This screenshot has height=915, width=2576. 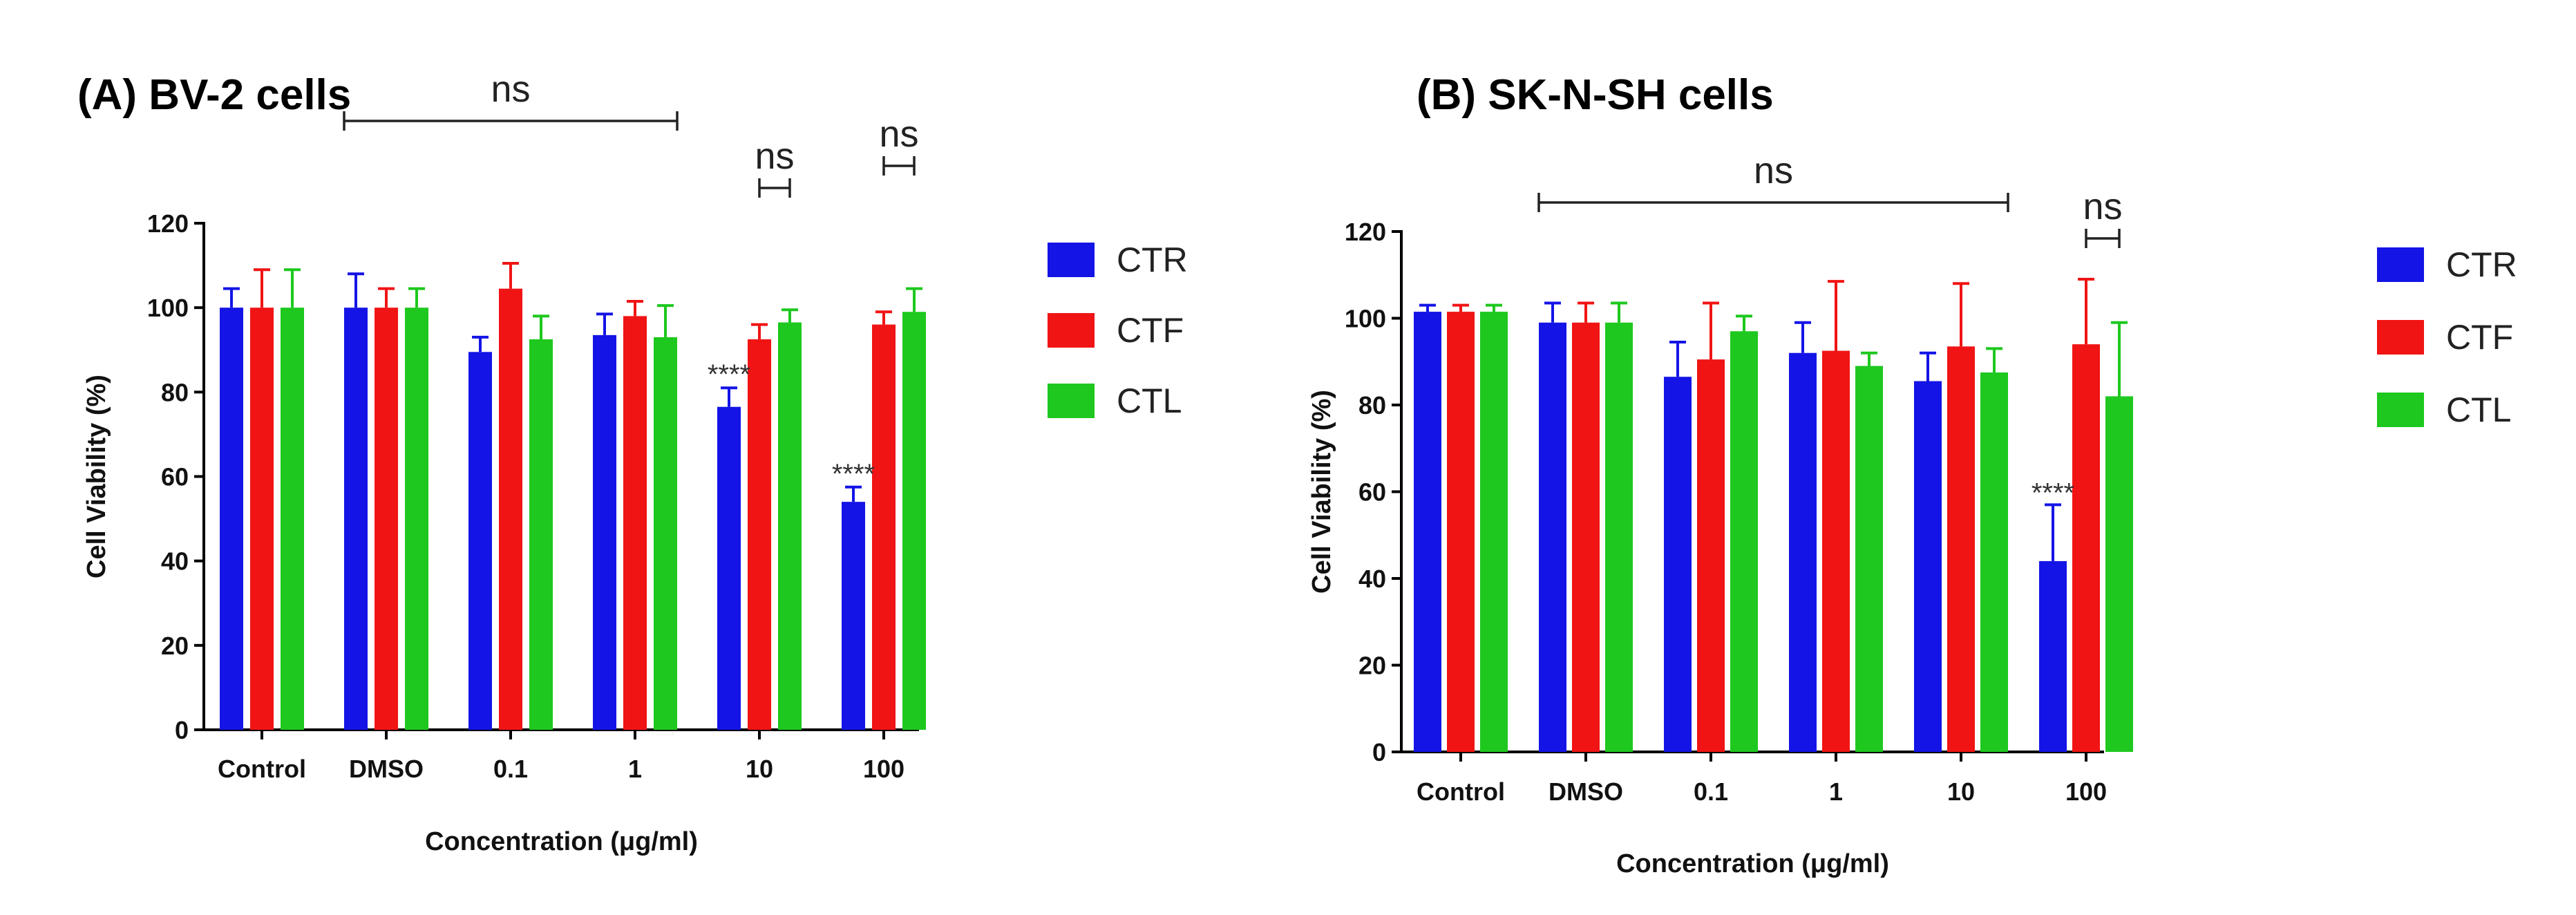 What do you see at coordinates (898, 134) in the screenshot?
I see `chart-a-ns-100-label: ns` at bounding box center [898, 134].